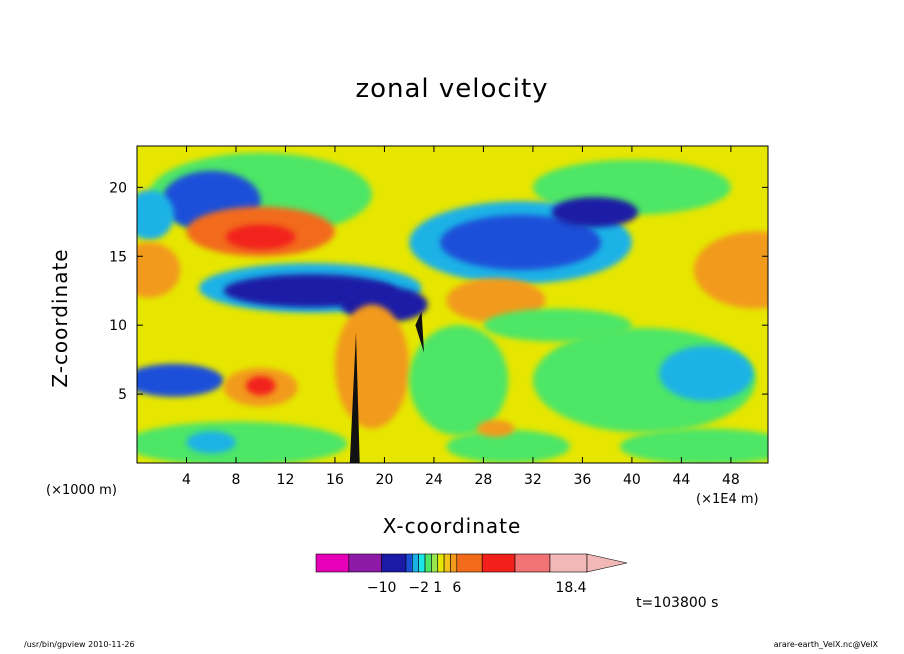  What do you see at coordinates (79, 644) in the screenshot?
I see `footer-left: /usr/bin/gpview 2010-11-26` at bounding box center [79, 644].